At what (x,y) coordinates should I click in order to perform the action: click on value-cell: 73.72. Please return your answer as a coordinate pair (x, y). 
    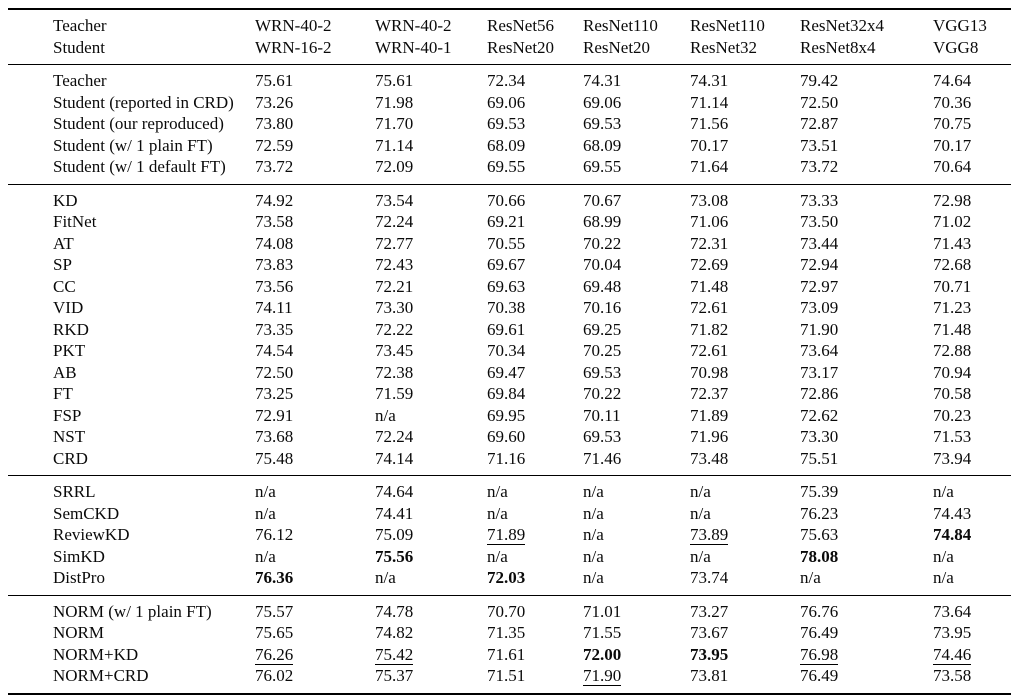
    Looking at the image, I should click on (274, 166).